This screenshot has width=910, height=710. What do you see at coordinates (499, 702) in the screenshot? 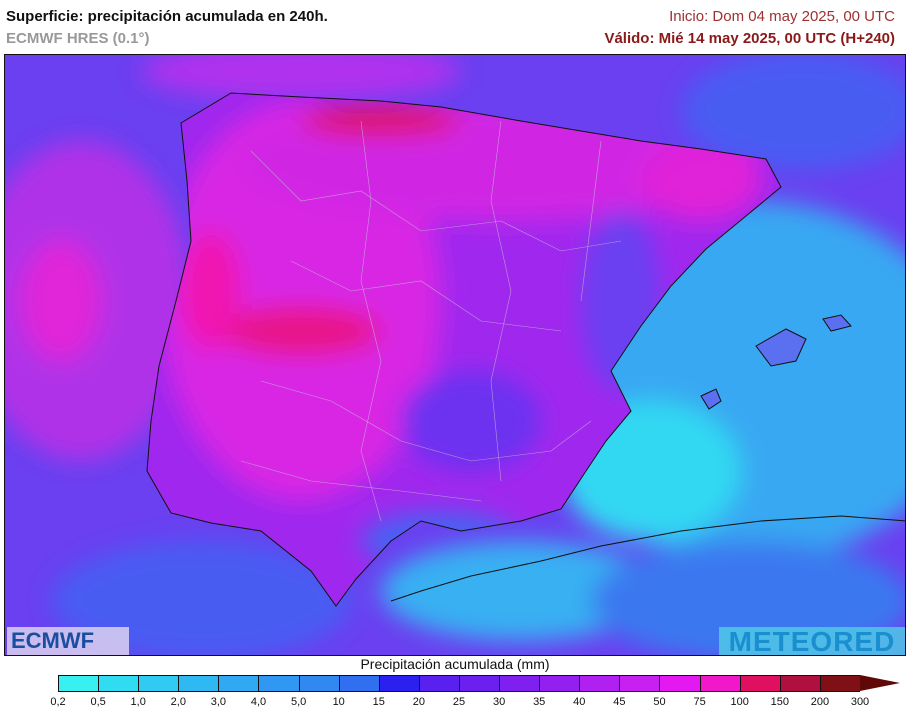
I see `legend-tick-label: 30` at bounding box center [499, 702].